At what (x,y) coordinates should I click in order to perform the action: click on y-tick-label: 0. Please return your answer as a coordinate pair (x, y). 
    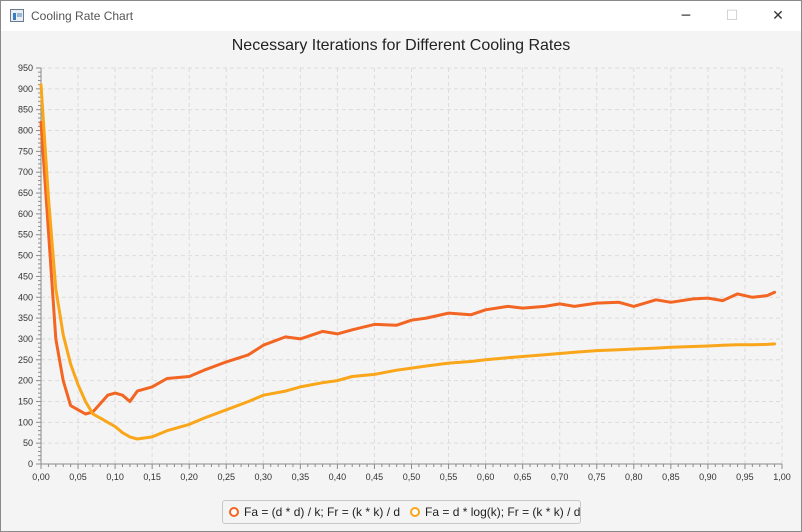
    Looking at the image, I should click on (30, 464).